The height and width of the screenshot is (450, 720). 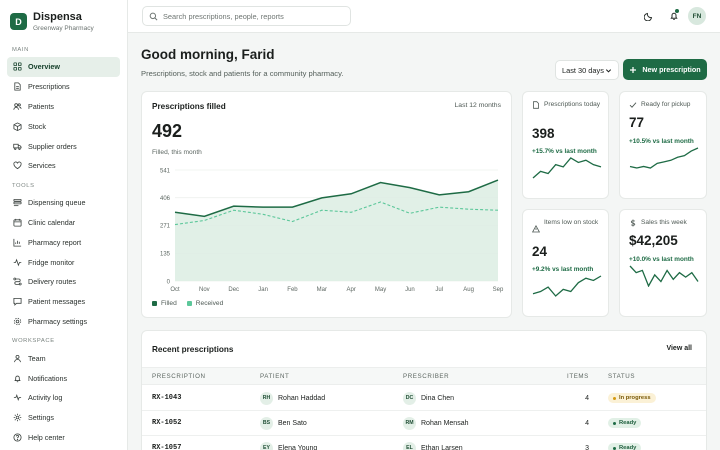 I want to click on column-header-prescriber: PRESCRIBER, so click(x=426, y=376).